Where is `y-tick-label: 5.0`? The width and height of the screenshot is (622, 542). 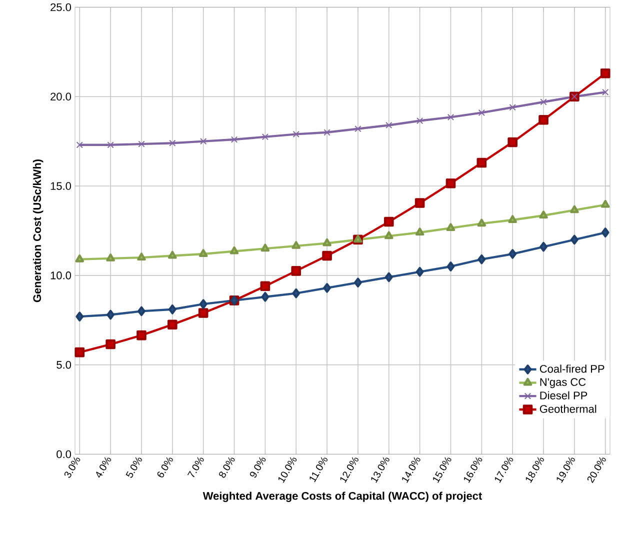 y-tick-label: 5.0 is located at coordinates (64, 364).